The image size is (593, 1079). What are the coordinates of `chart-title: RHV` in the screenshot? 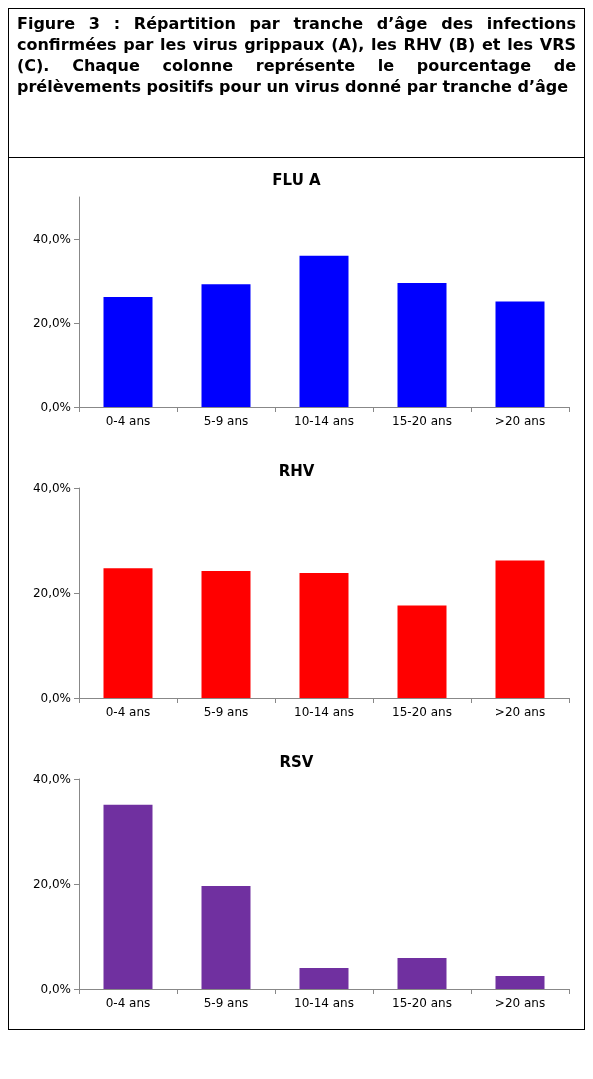 It's located at (296, 470).